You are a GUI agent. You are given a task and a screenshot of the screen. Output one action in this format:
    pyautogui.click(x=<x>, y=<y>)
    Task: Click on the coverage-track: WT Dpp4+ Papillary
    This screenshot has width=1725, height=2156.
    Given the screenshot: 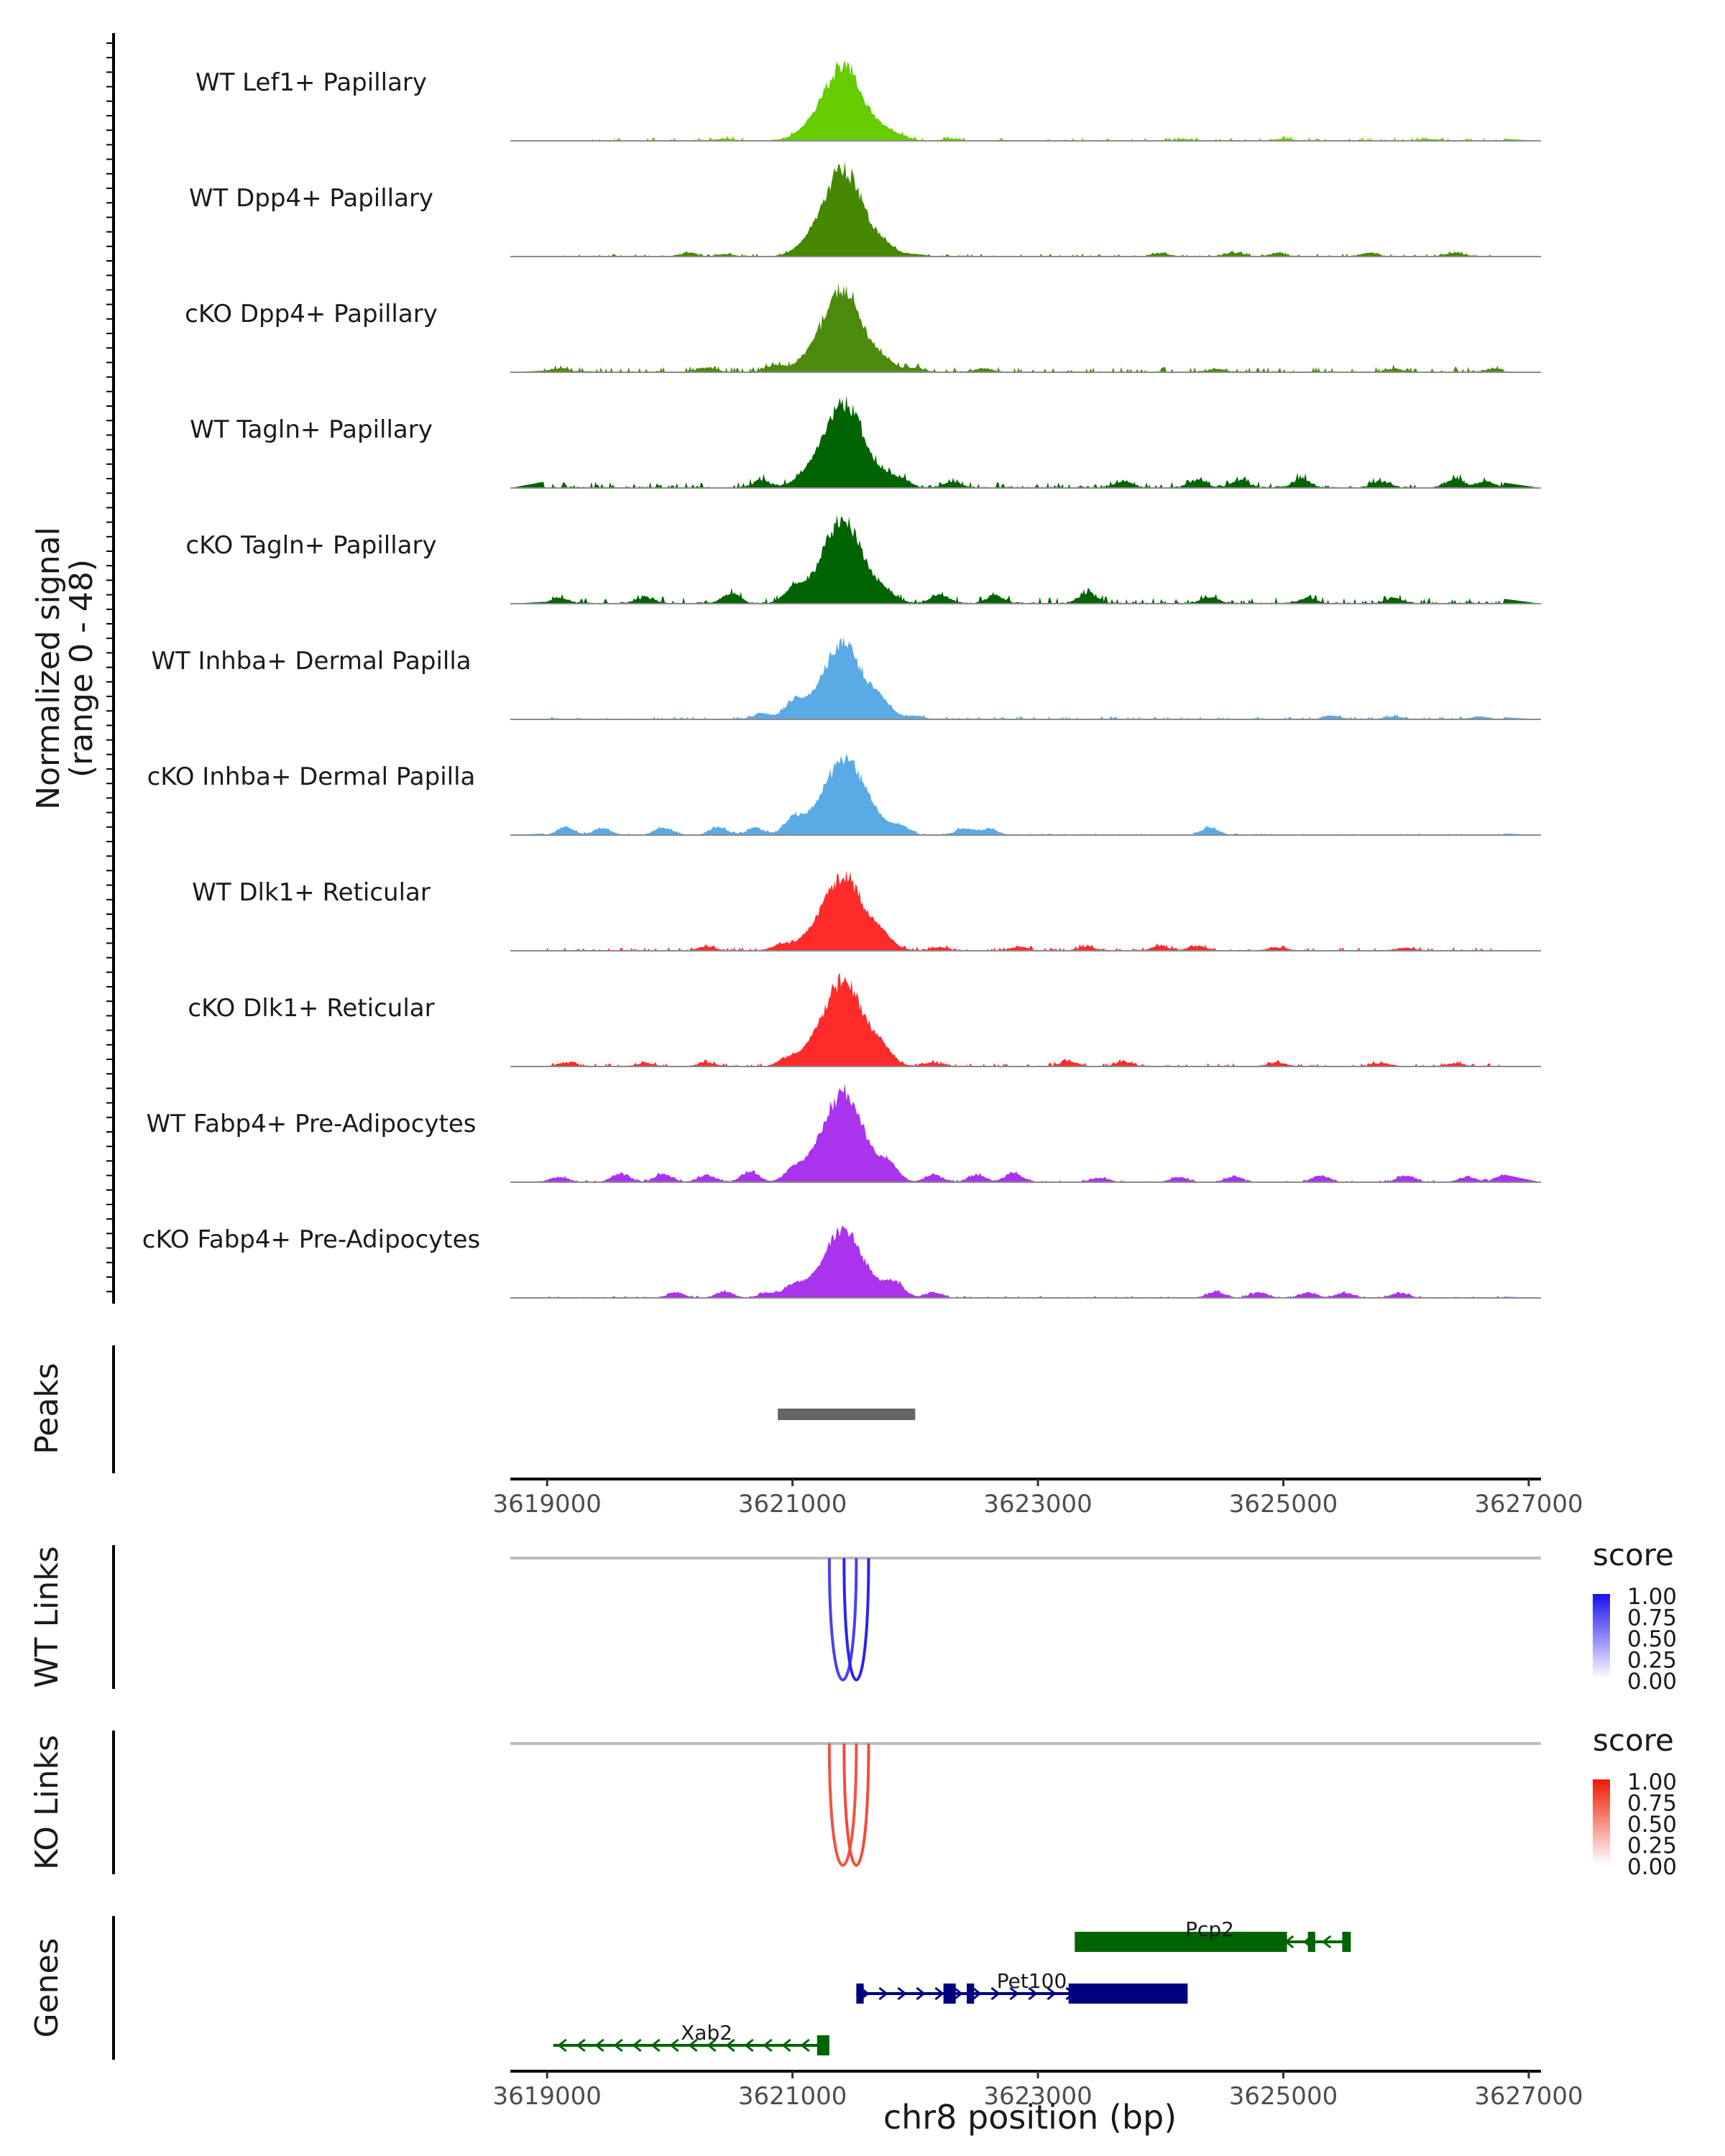 What is the action you would take?
    pyautogui.click(x=865, y=209)
    